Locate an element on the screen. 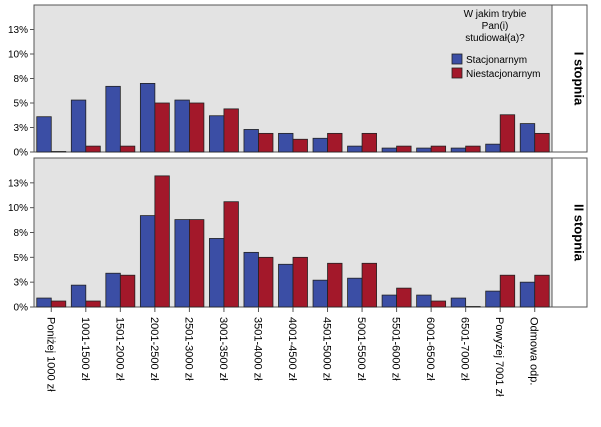  x-category-label: Odmowa odp. is located at coordinates (534, 351).